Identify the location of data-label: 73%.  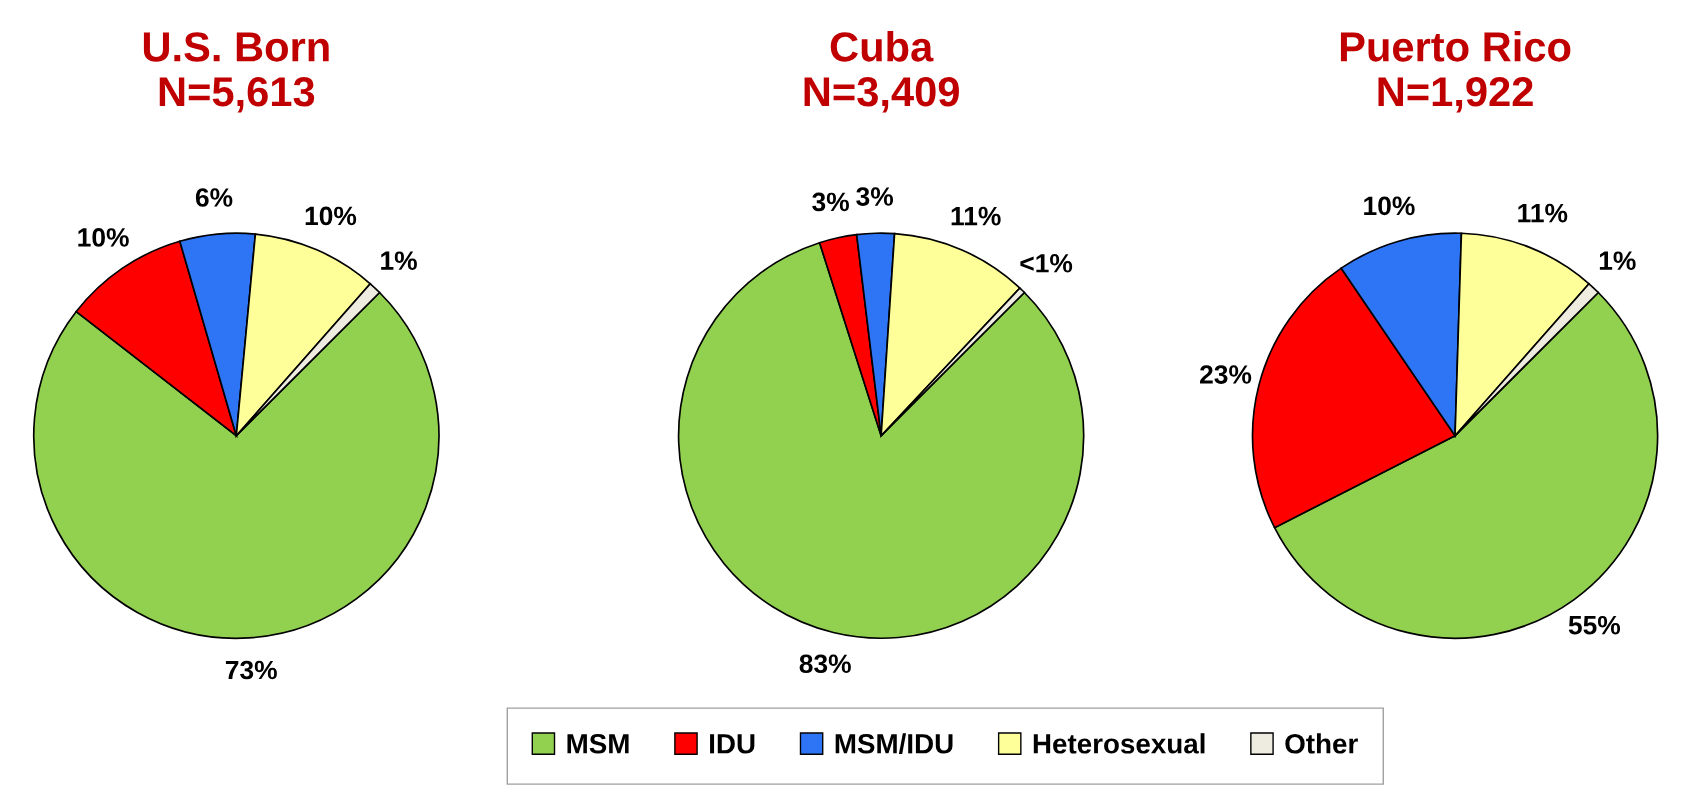
(251, 670).